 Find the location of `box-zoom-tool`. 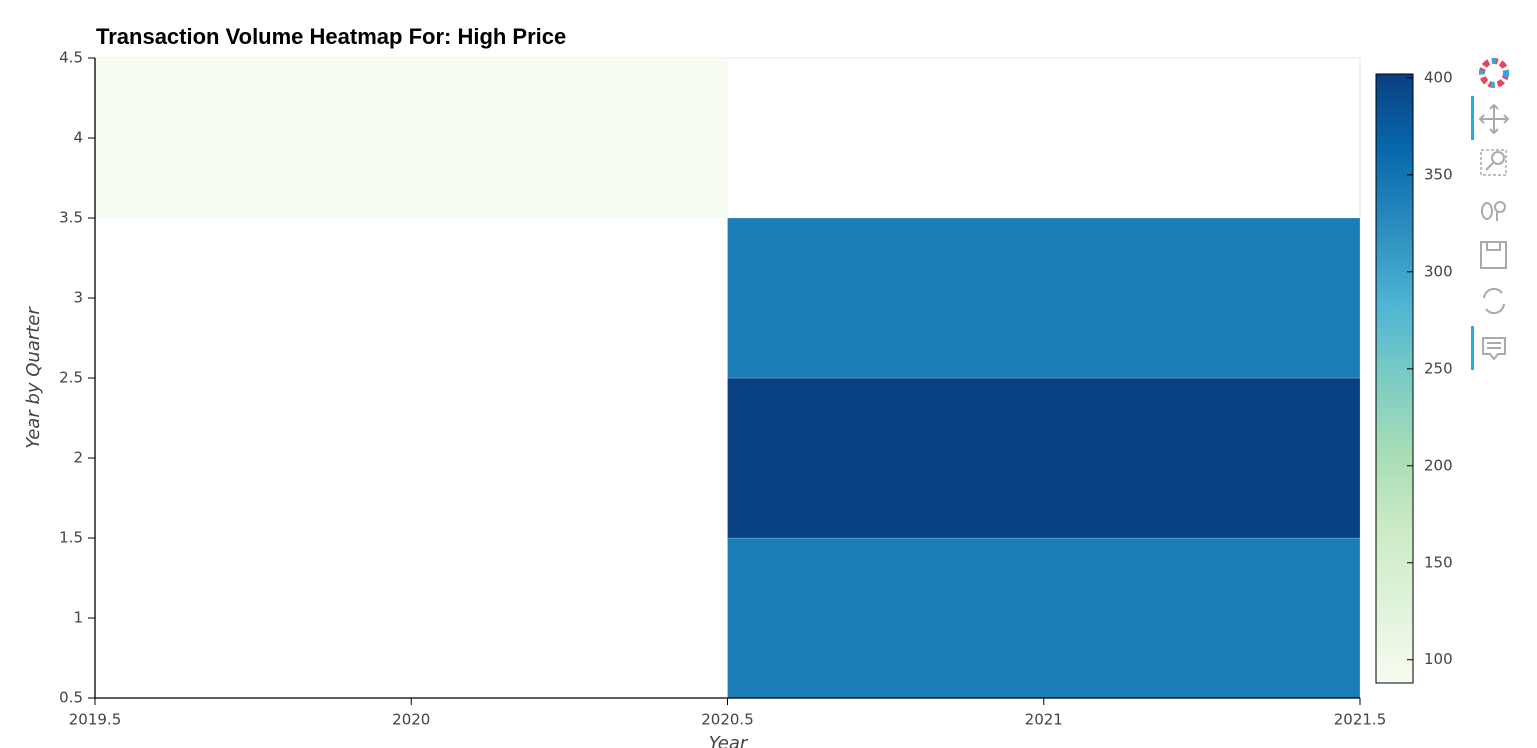

box-zoom-tool is located at coordinates (1493, 162).